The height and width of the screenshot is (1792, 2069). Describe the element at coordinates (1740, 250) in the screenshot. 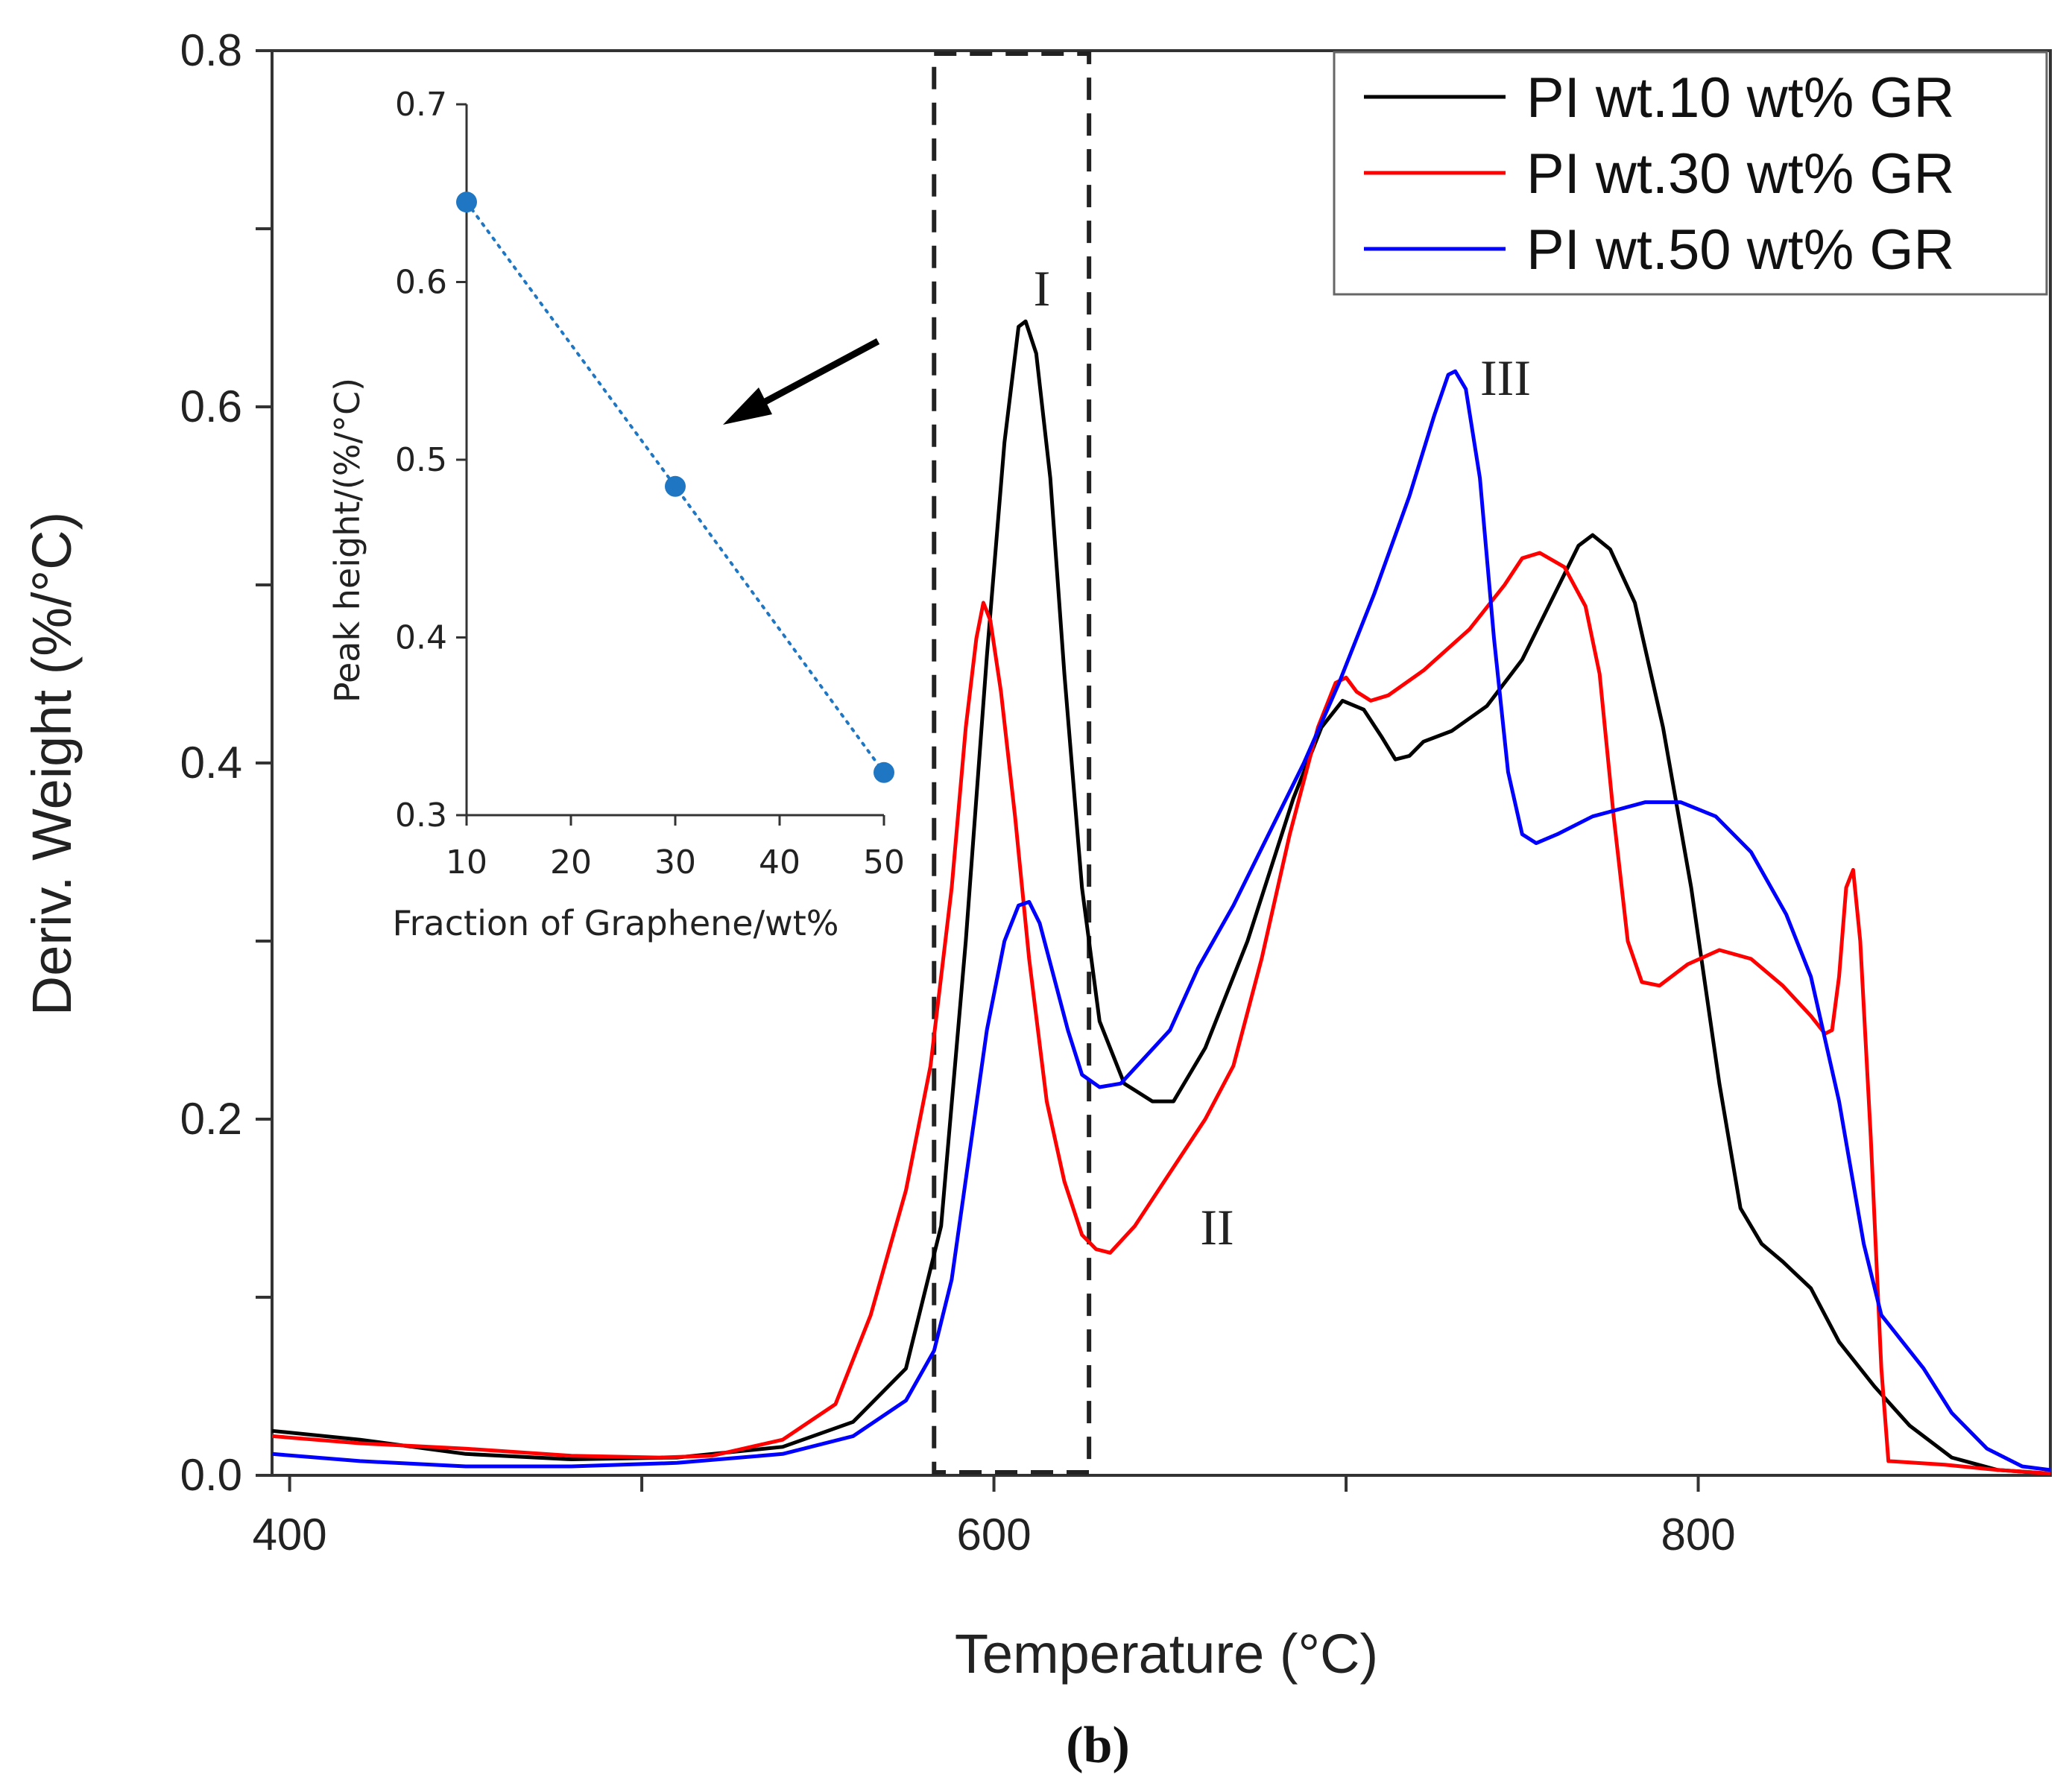

I see `legend-label-50: PI wt.50 wt% GR` at that location.